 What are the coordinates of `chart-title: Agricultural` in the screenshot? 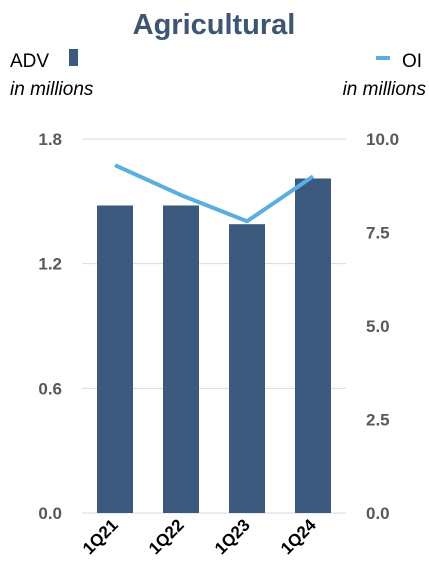 It's located at (214, 25).